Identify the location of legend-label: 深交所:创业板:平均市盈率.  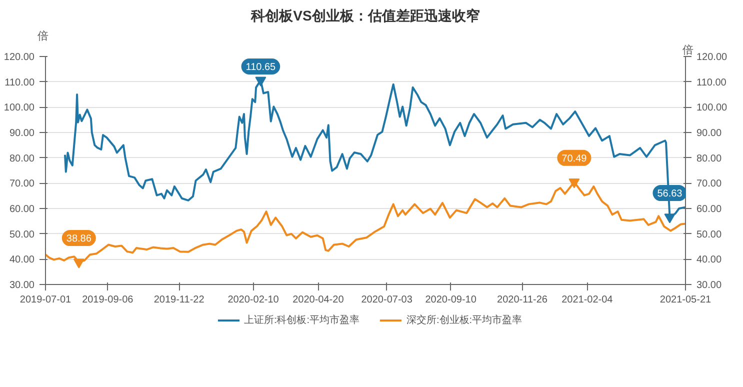
(464, 320).